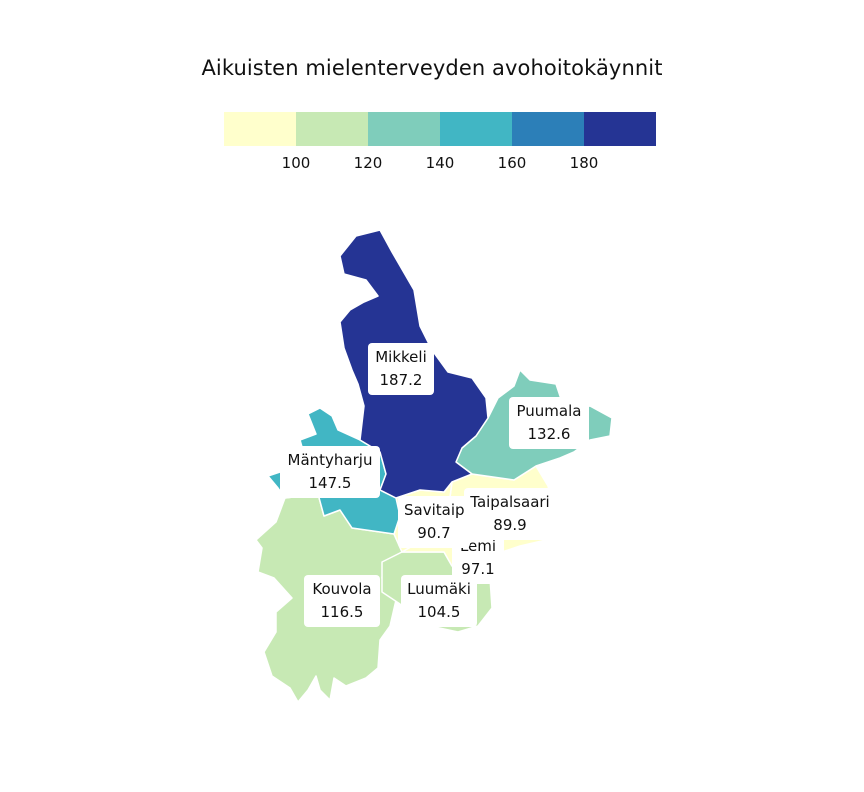 The width and height of the screenshot is (864, 792). What do you see at coordinates (549, 434) in the screenshot?
I see `region-value: 132.6` at bounding box center [549, 434].